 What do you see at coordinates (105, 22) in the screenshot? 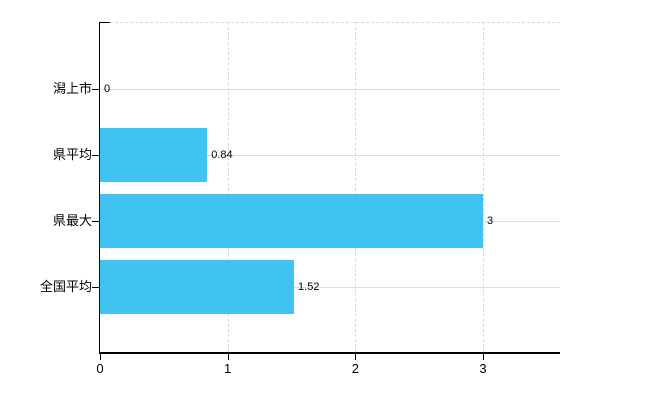
I see `y-axis-top-tick` at bounding box center [105, 22].